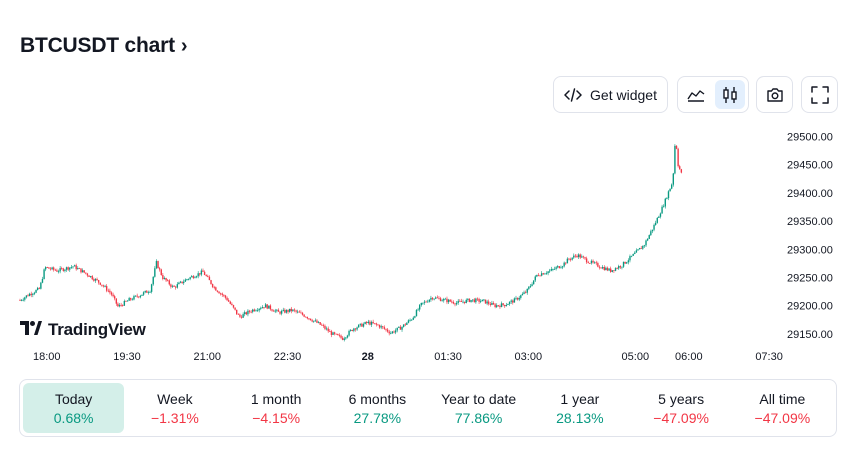 This screenshot has width=850, height=468. What do you see at coordinates (610, 94) in the screenshot?
I see `get-widget-button: Get widget` at bounding box center [610, 94].